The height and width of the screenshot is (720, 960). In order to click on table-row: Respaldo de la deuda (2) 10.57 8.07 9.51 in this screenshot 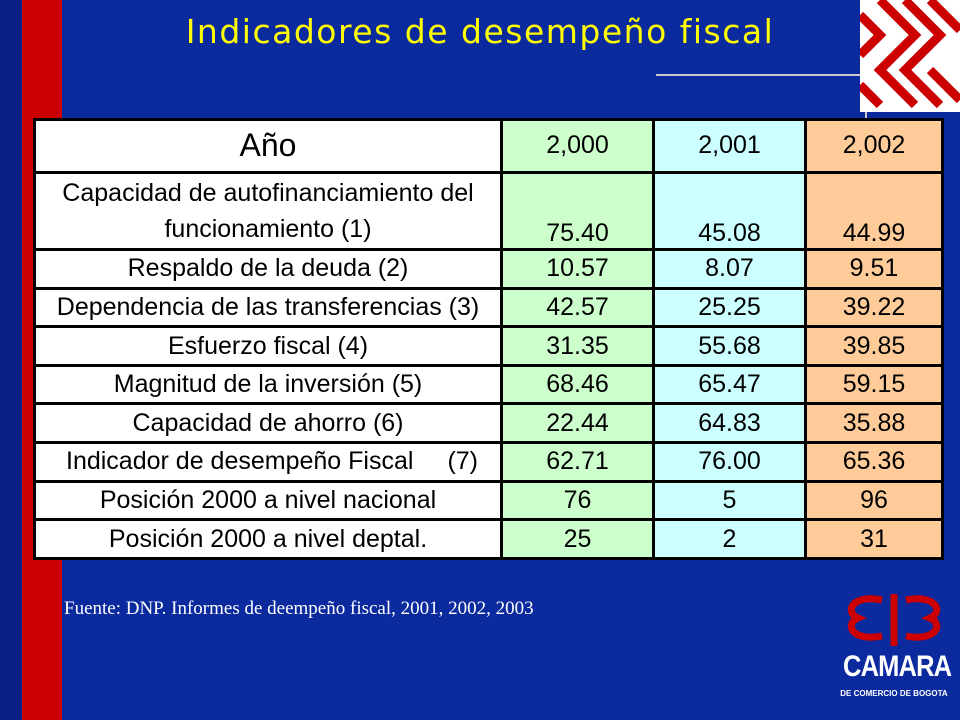, I will do `click(488, 269)`.